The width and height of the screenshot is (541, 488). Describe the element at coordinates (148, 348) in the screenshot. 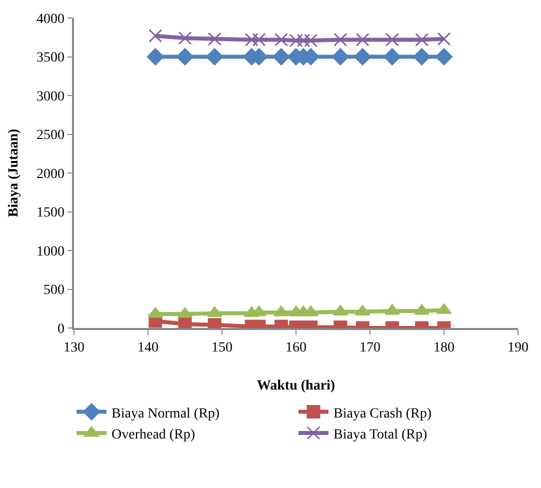

I see `x-tick-label: 140` at that location.